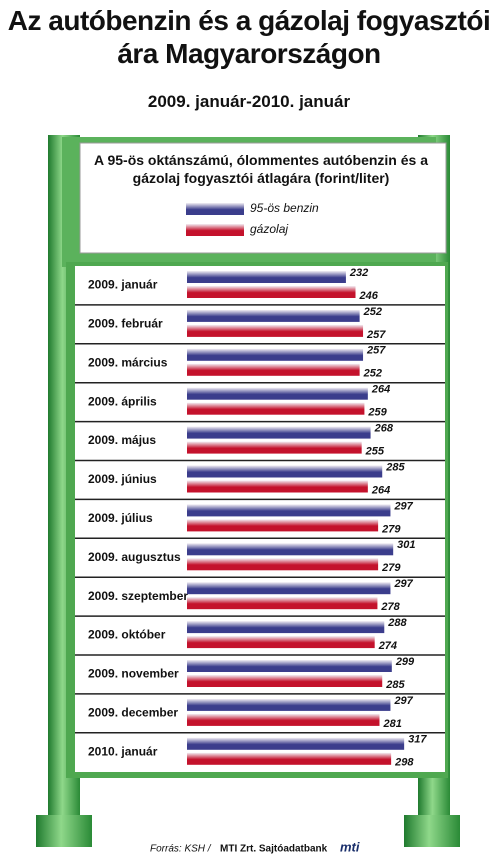  Describe the element at coordinates (391, 724) in the screenshot. I see `value-label: 281` at that location.